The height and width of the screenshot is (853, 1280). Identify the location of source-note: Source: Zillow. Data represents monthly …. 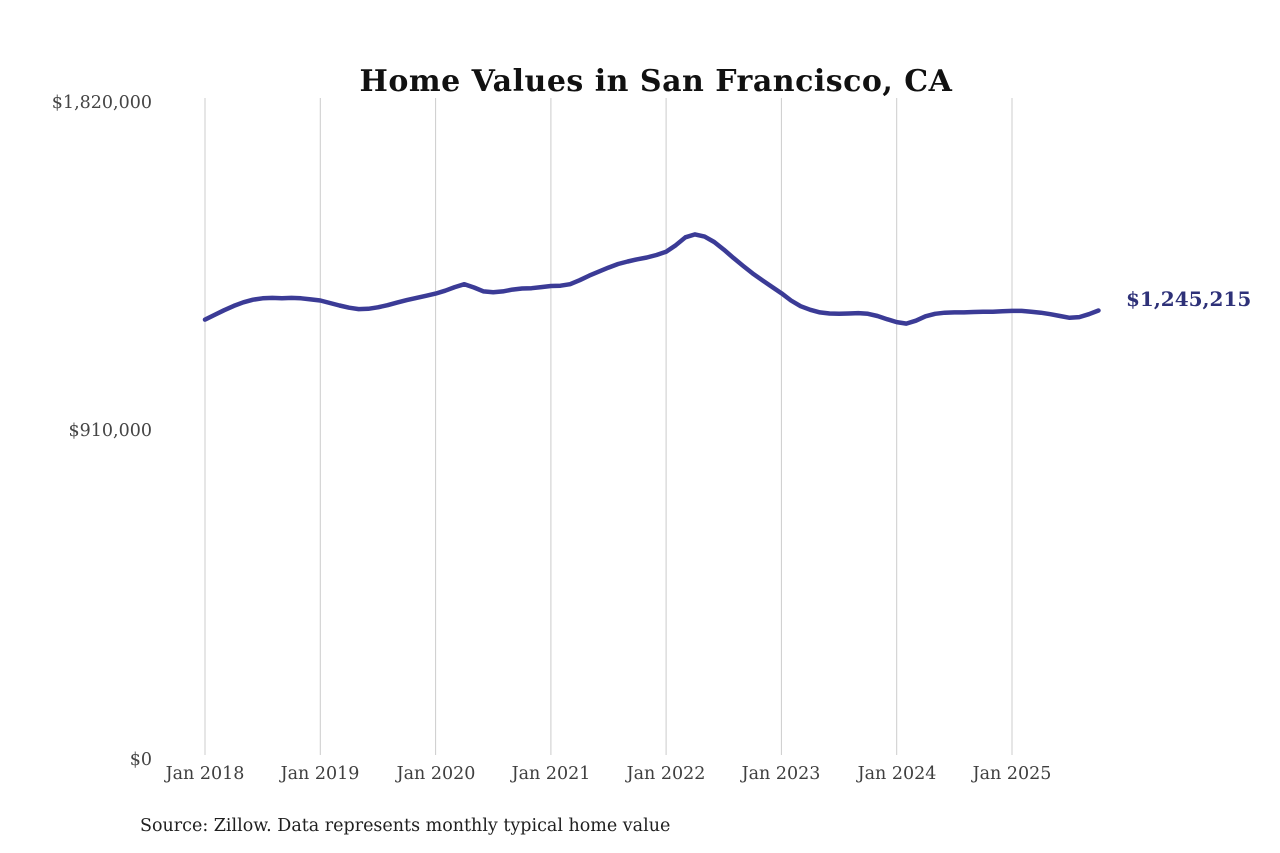
(405, 826).